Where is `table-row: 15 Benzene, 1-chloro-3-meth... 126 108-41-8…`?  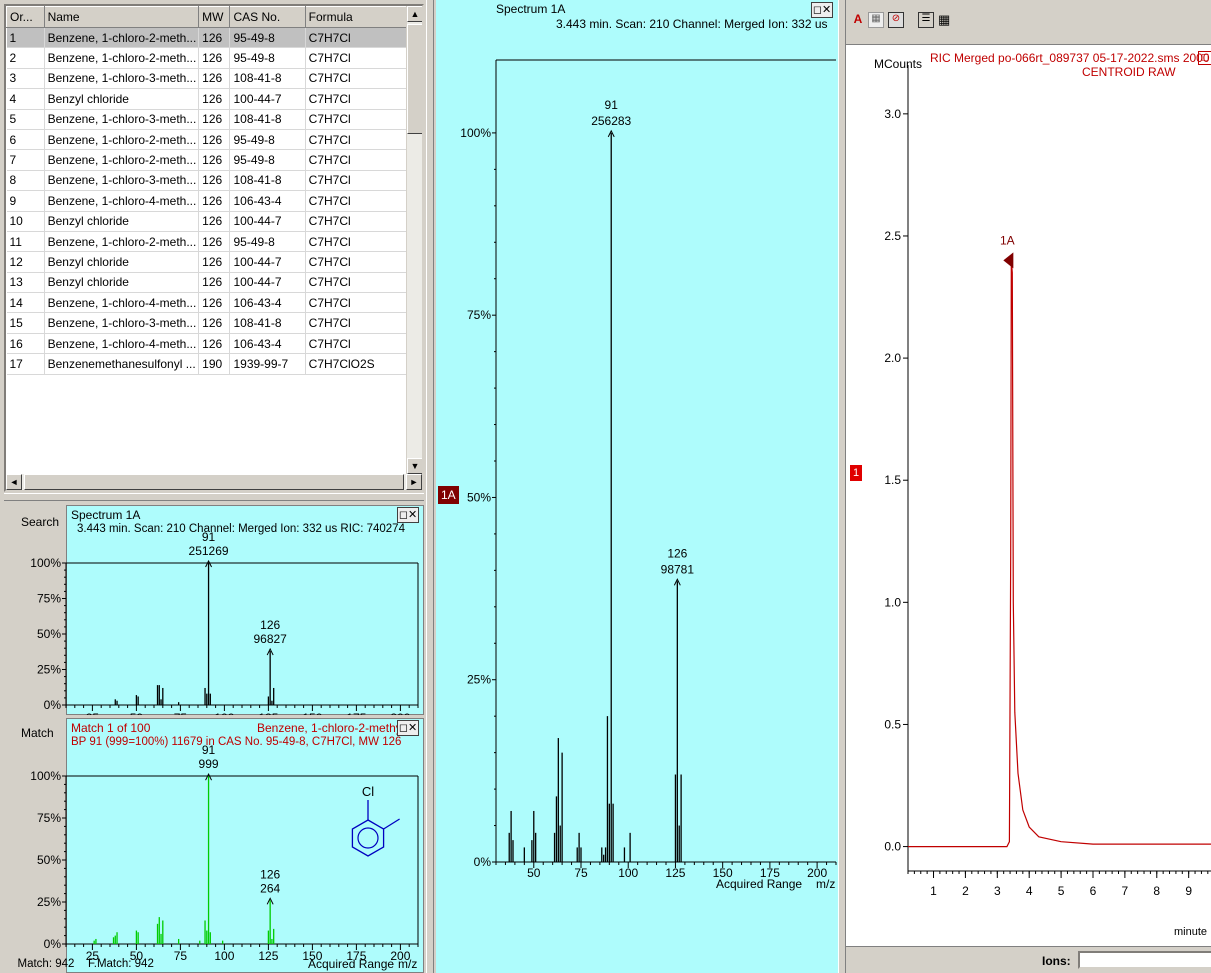 table-row: 15 Benzene, 1-chloro-3-meth... 126 108-41-8… is located at coordinates (207, 323).